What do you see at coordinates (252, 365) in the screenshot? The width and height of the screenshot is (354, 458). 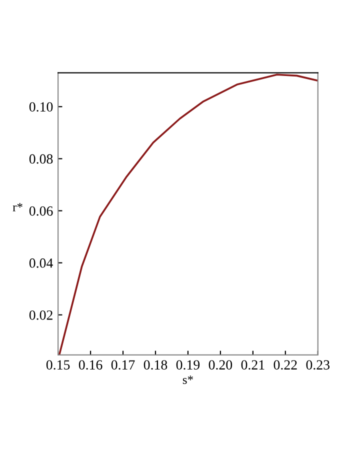 I see `x-tick-label: 0.21` at bounding box center [252, 365].